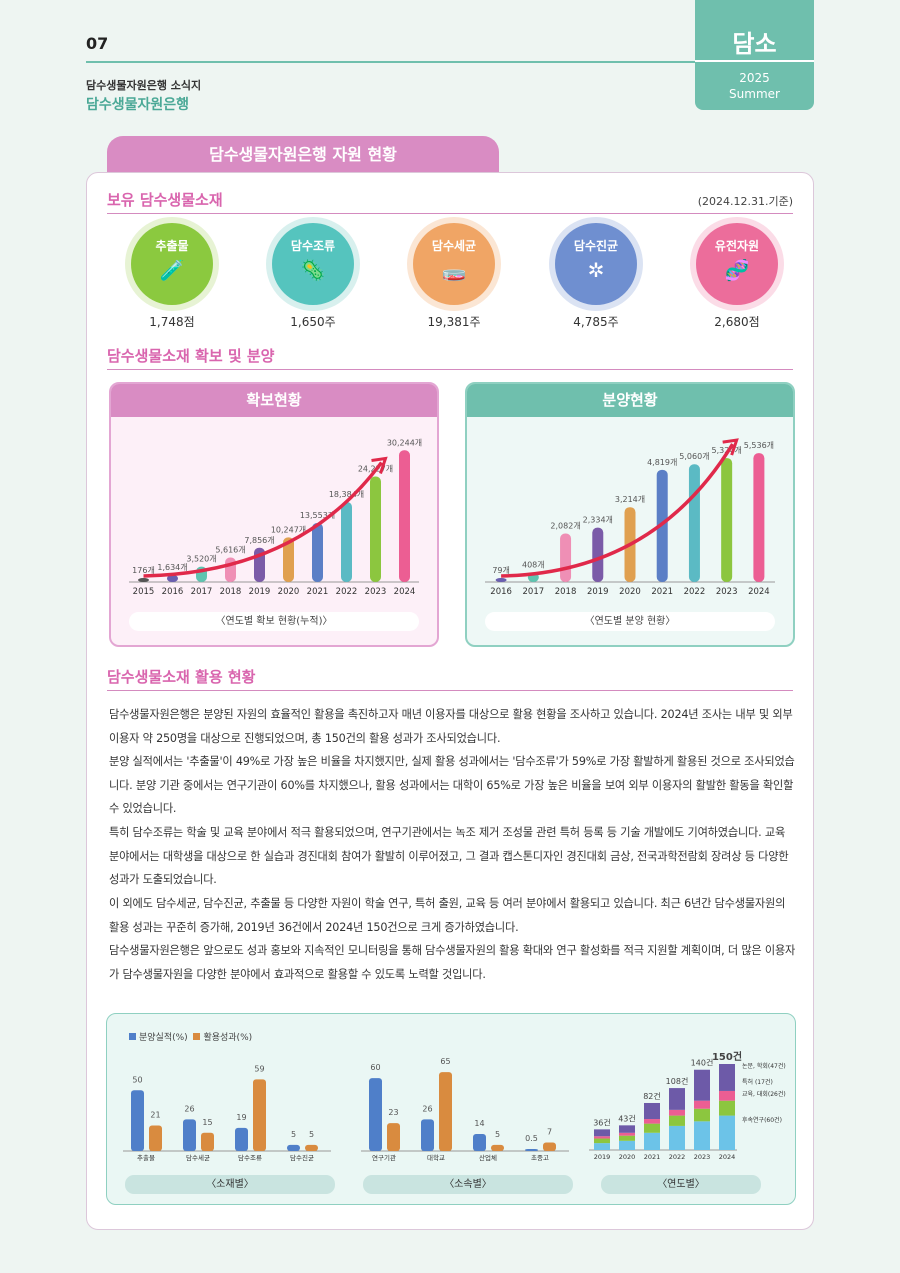  I want to click on section-title-usage: 담수생물소재 활용 현황, so click(181, 677).